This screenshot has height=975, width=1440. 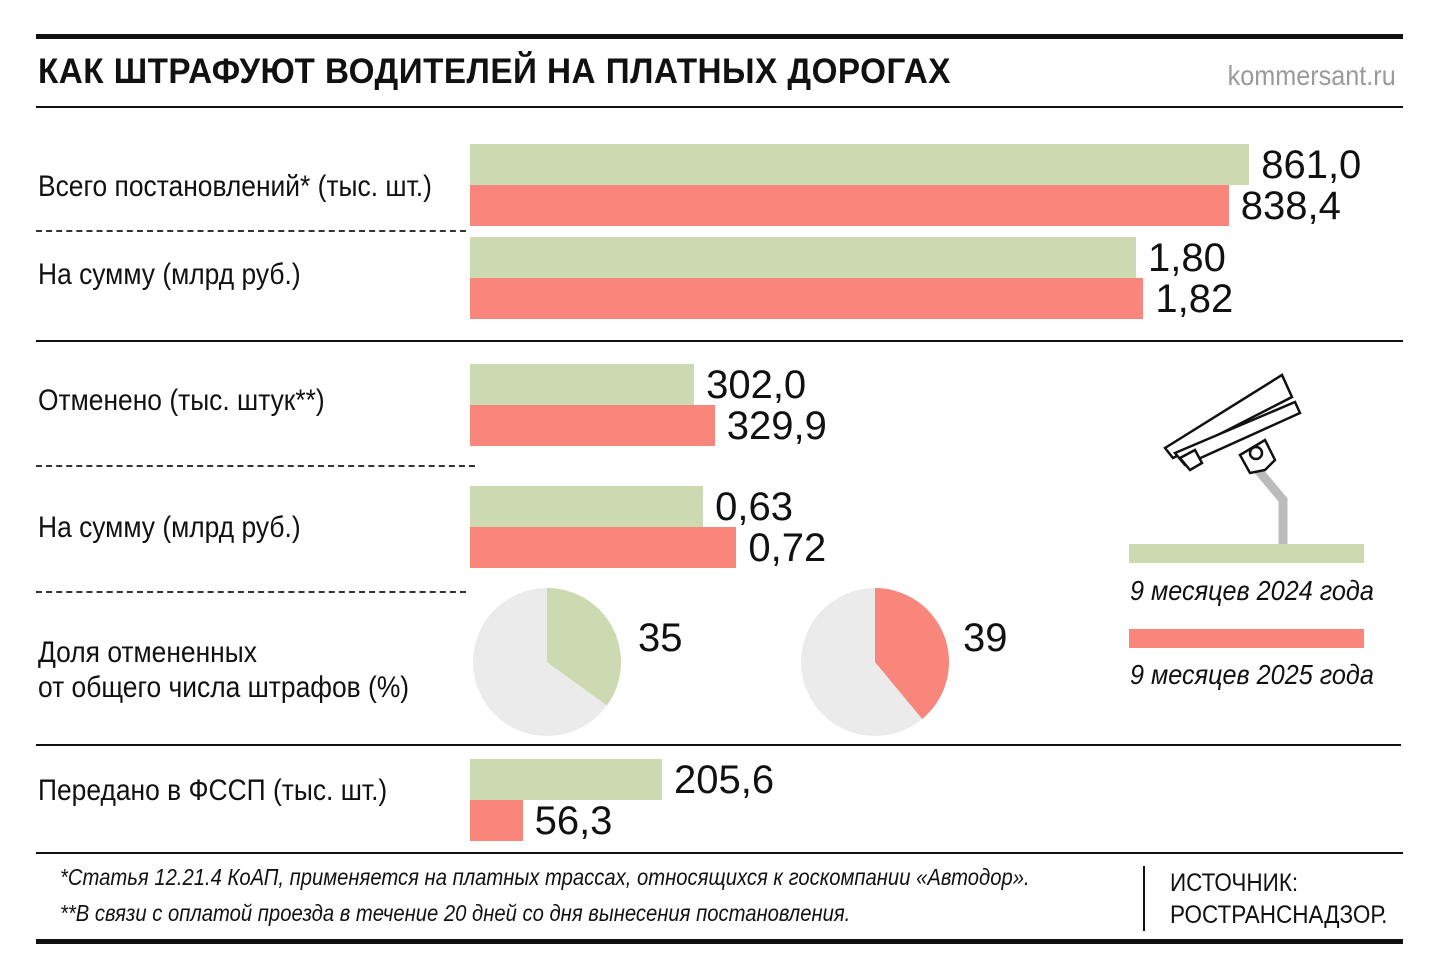 What do you see at coordinates (1187, 258) in the screenshot?
I see `bar-value-label: 1,80` at bounding box center [1187, 258].